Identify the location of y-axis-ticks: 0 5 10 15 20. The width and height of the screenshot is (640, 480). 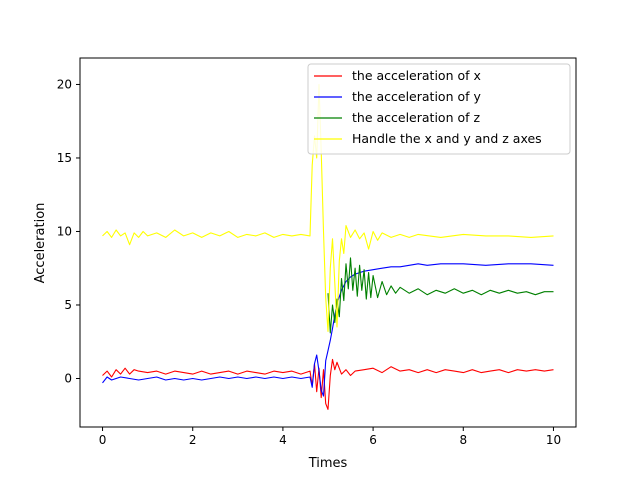
(68, 231).